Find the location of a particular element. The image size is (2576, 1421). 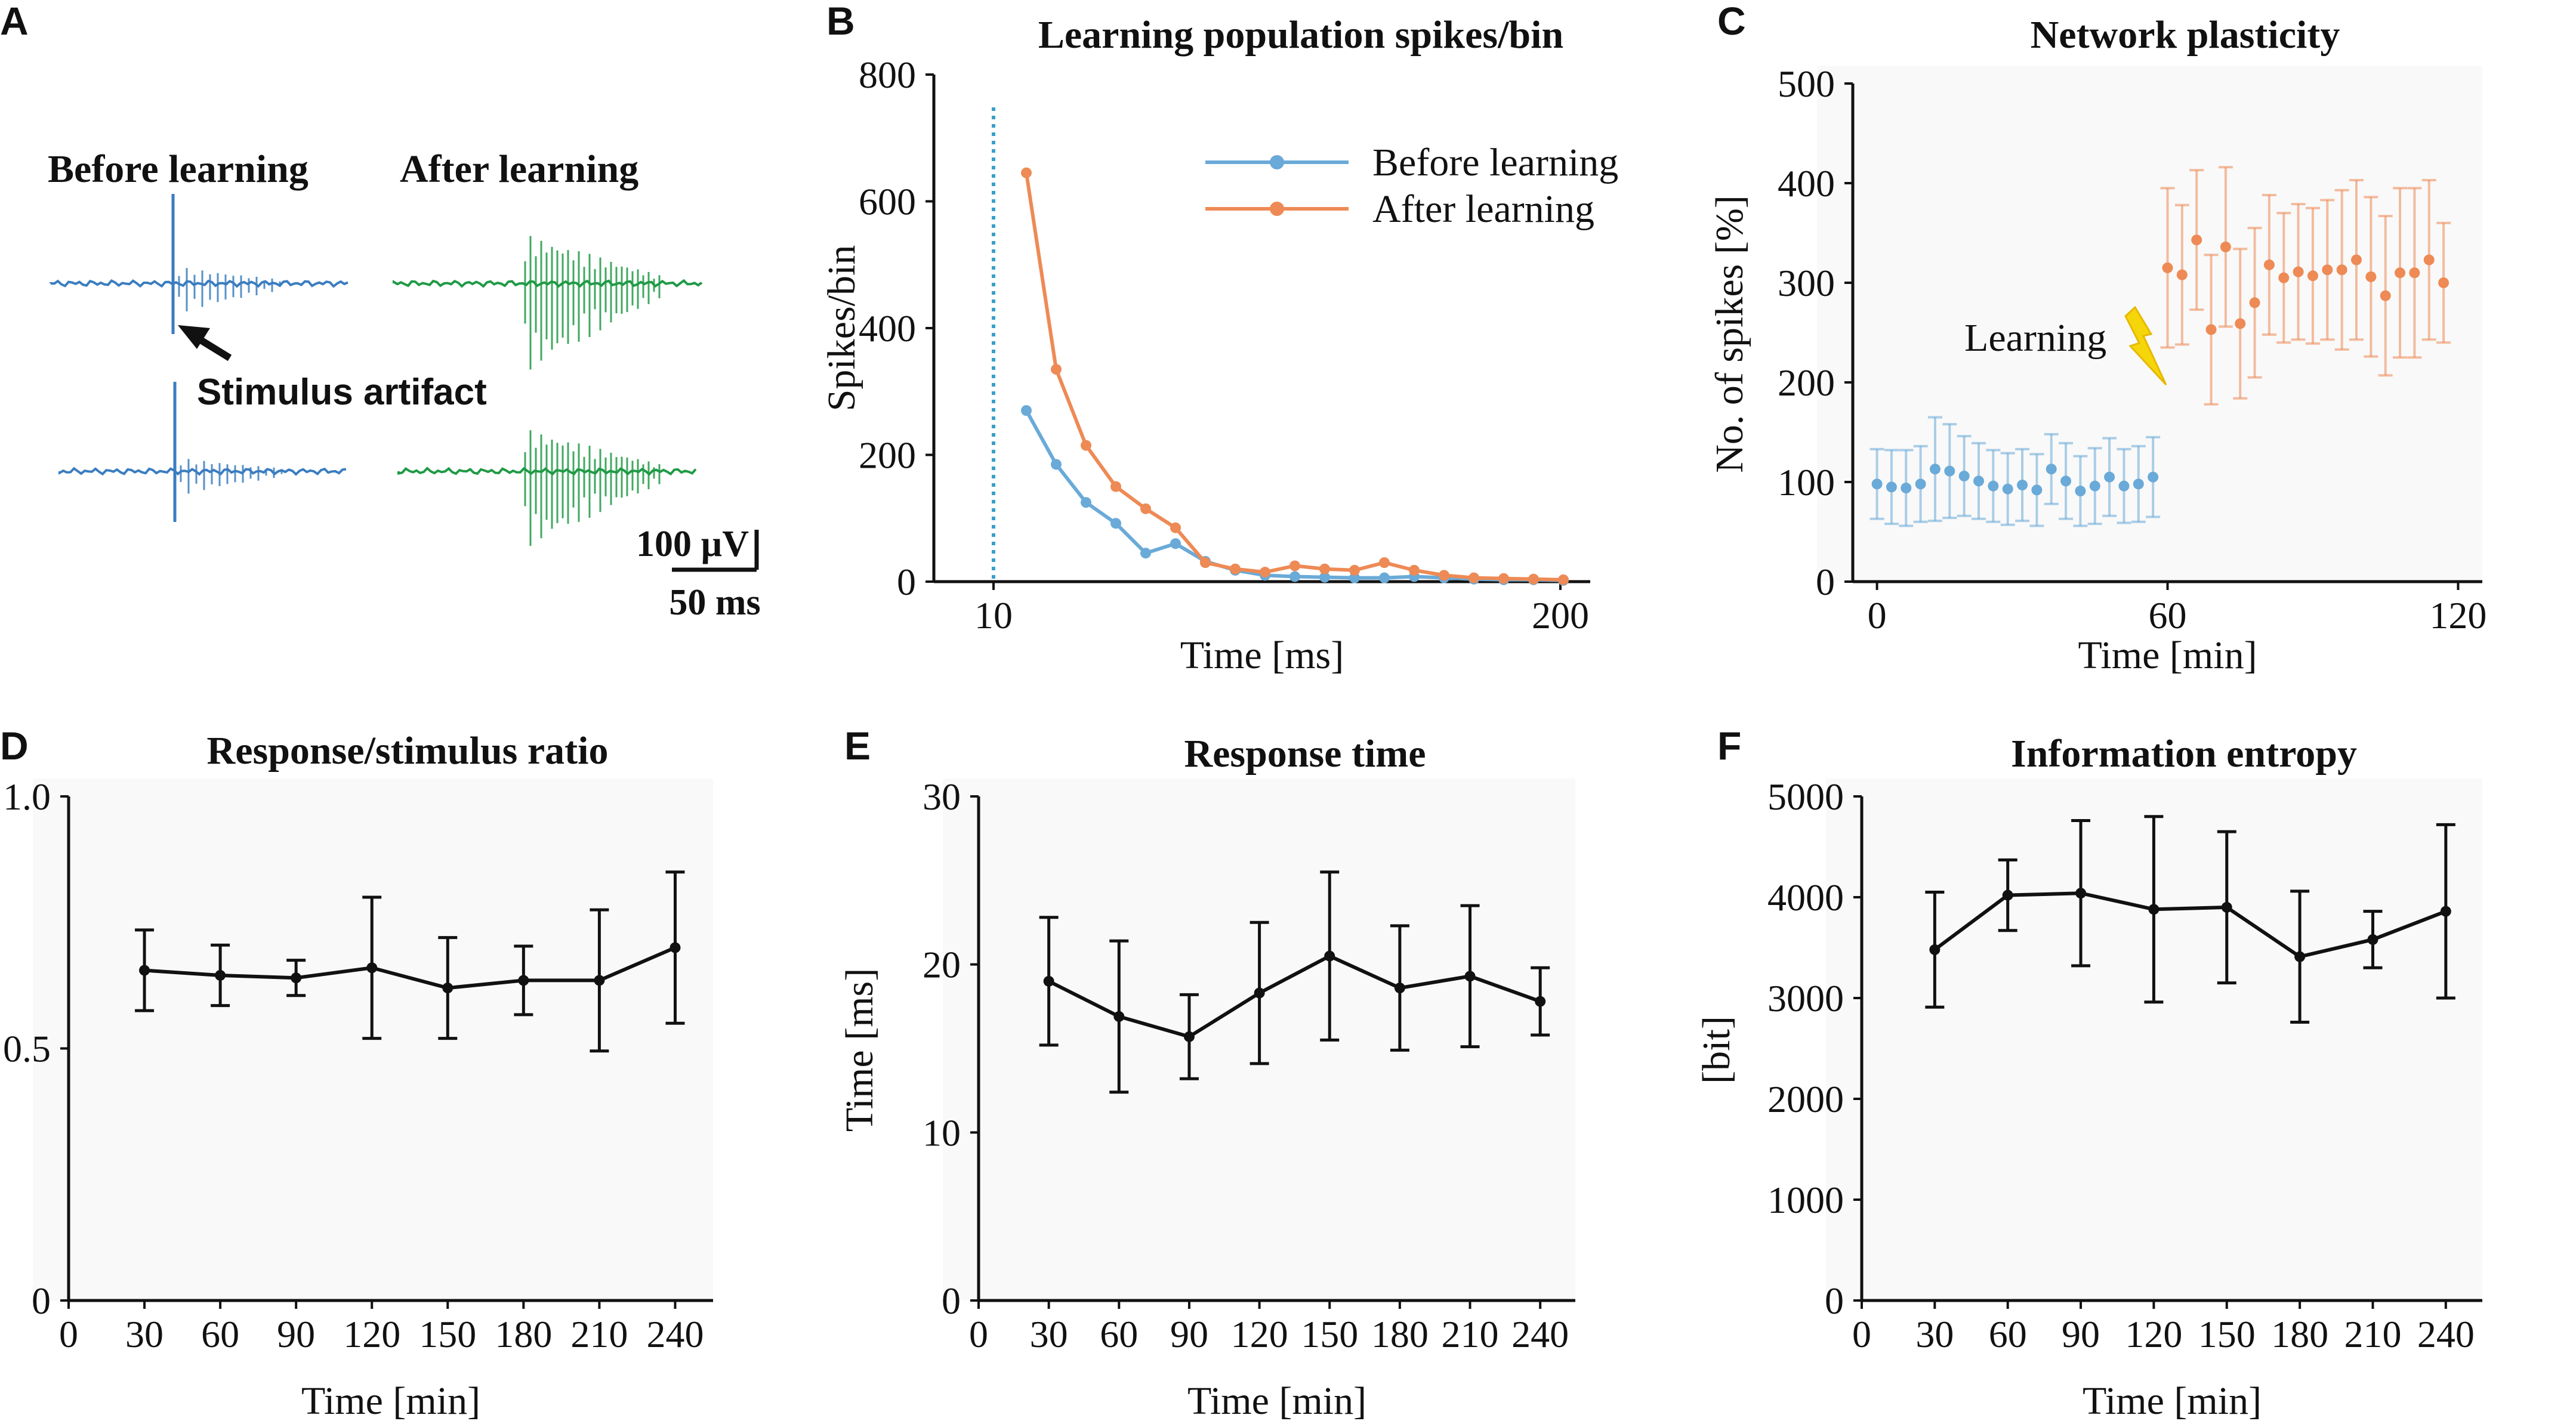

y-tick-label: 100 is located at coordinates (1807, 482).